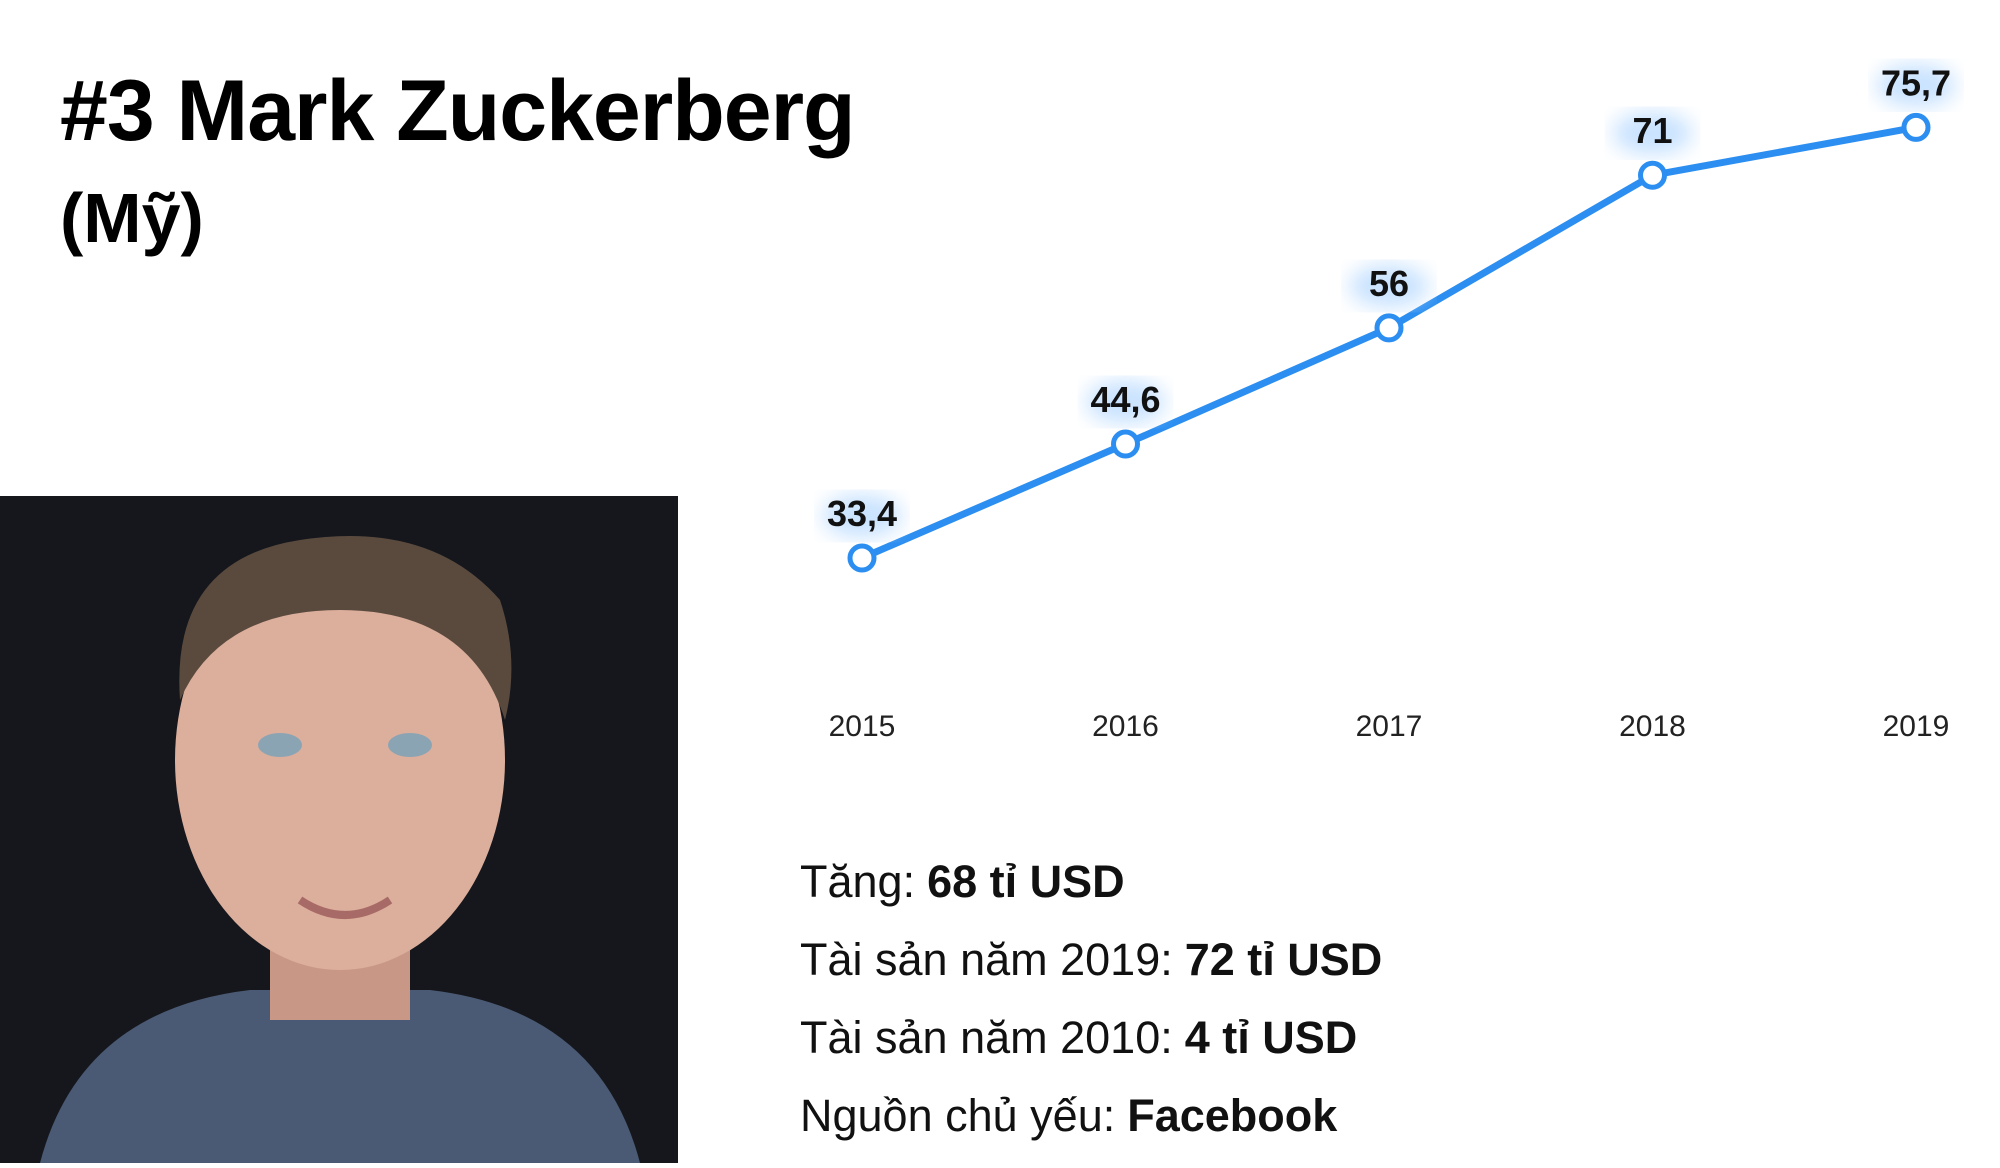 This screenshot has width=2000, height=1168. What do you see at coordinates (1026, 881) in the screenshot?
I see `stat-value: 68 tỉ USD` at bounding box center [1026, 881].